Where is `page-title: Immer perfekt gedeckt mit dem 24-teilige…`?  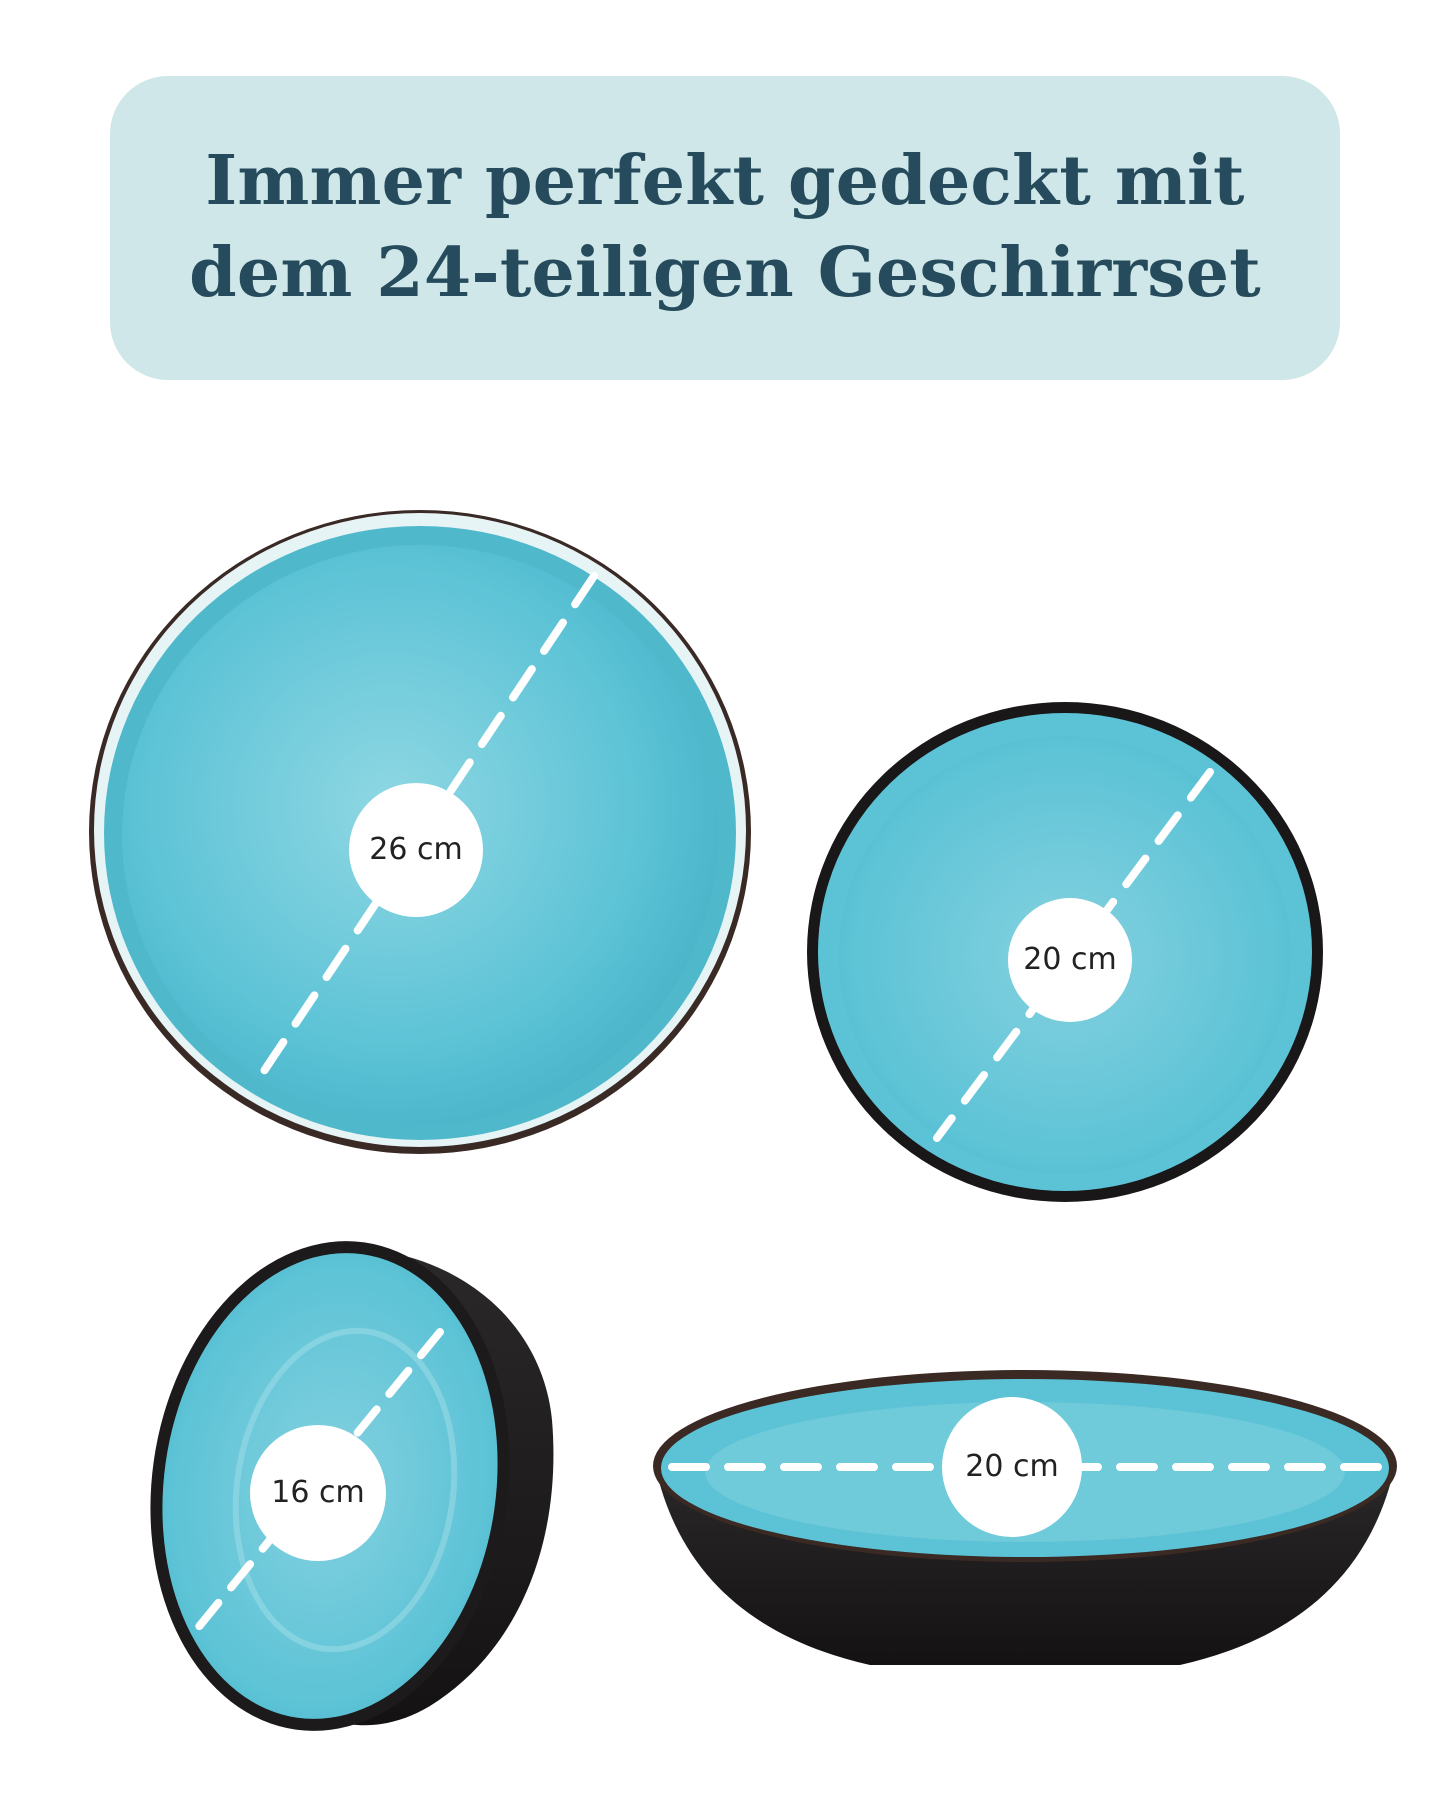 page-title: Immer perfekt gedeckt mit dem 24-teilige… is located at coordinates (725, 227).